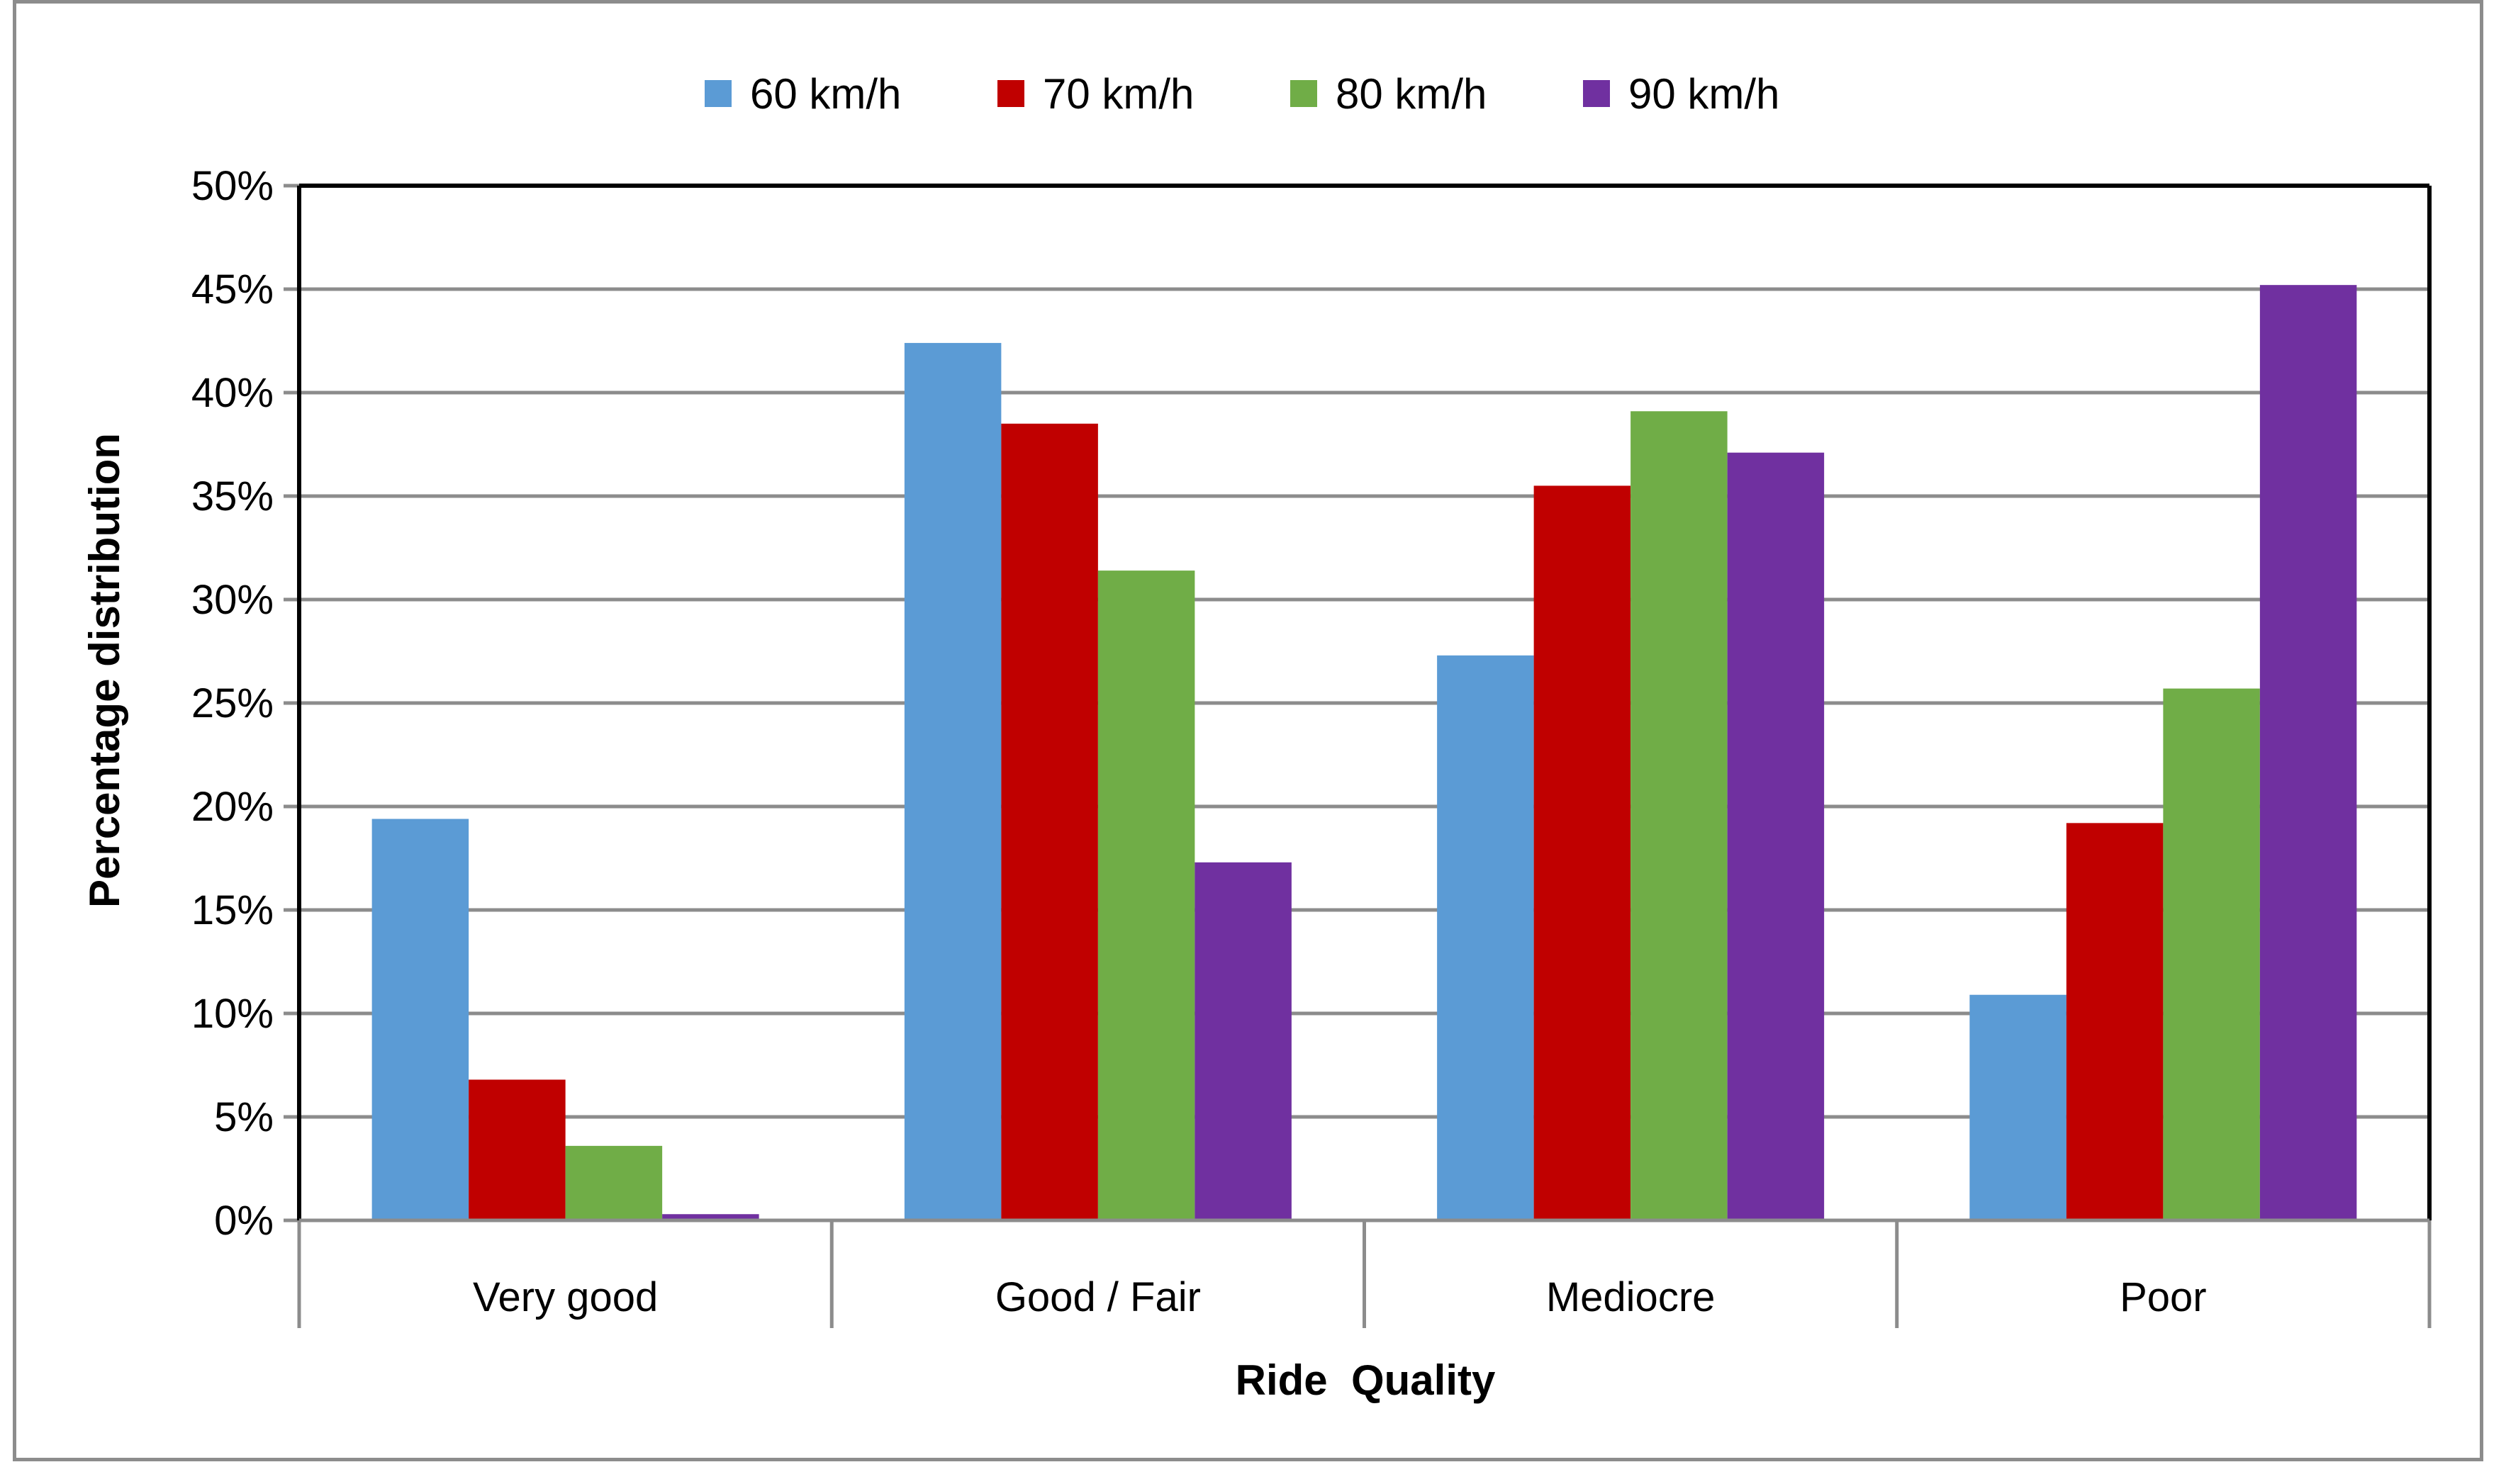  Describe the element at coordinates (1485, 937) in the screenshot. I see `bar-60-km-h-mediocre` at that location.